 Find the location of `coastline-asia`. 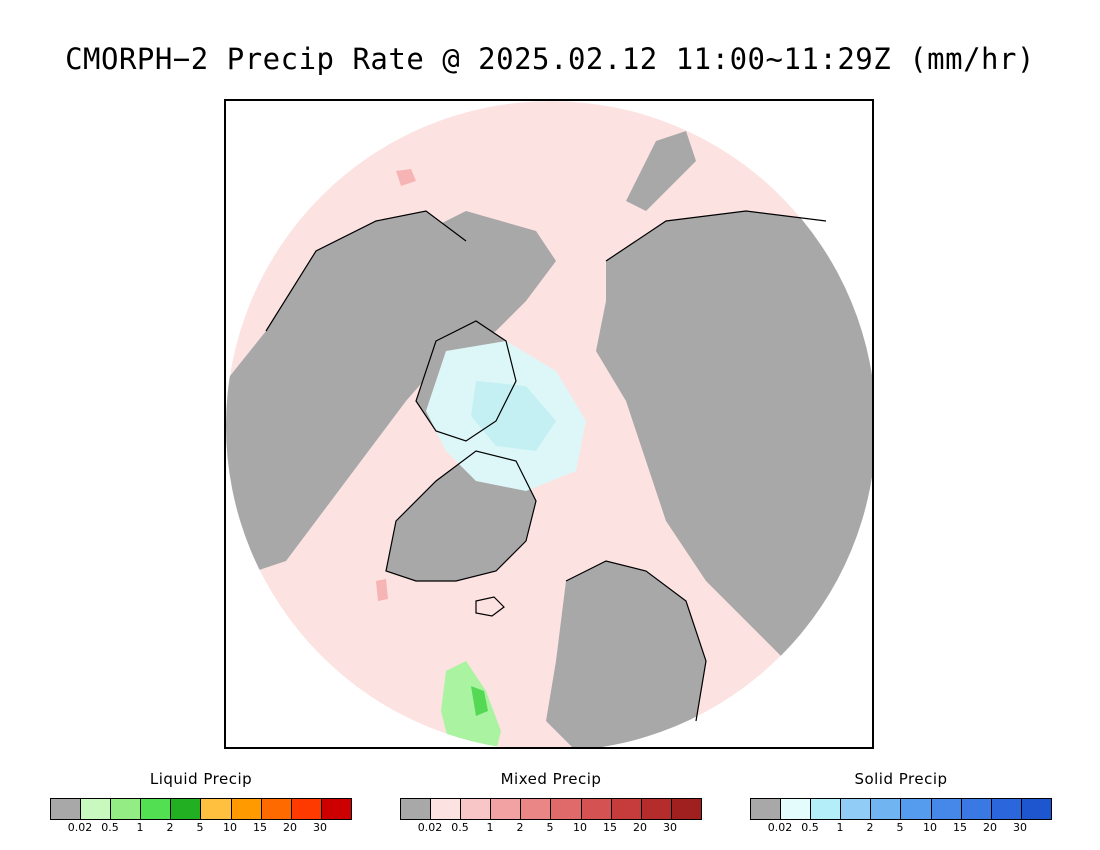

coastline-asia is located at coordinates (366, 271).